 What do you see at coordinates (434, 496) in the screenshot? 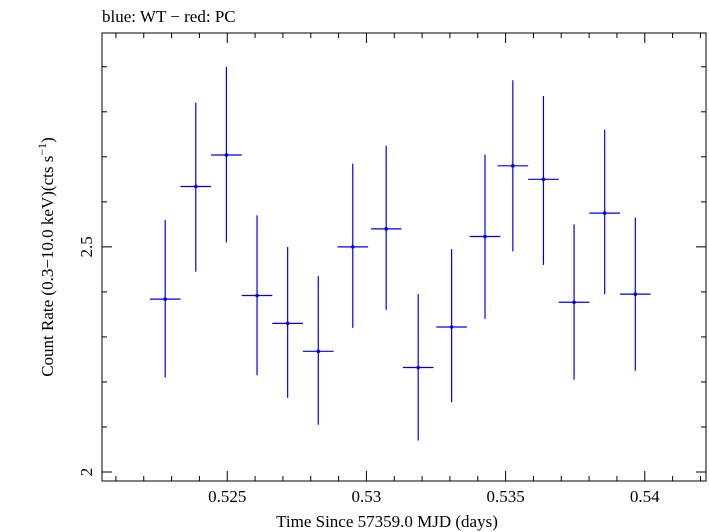
I see `x-tick-labels: 0.525 0.53 0.535 0.54` at bounding box center [434, 496].